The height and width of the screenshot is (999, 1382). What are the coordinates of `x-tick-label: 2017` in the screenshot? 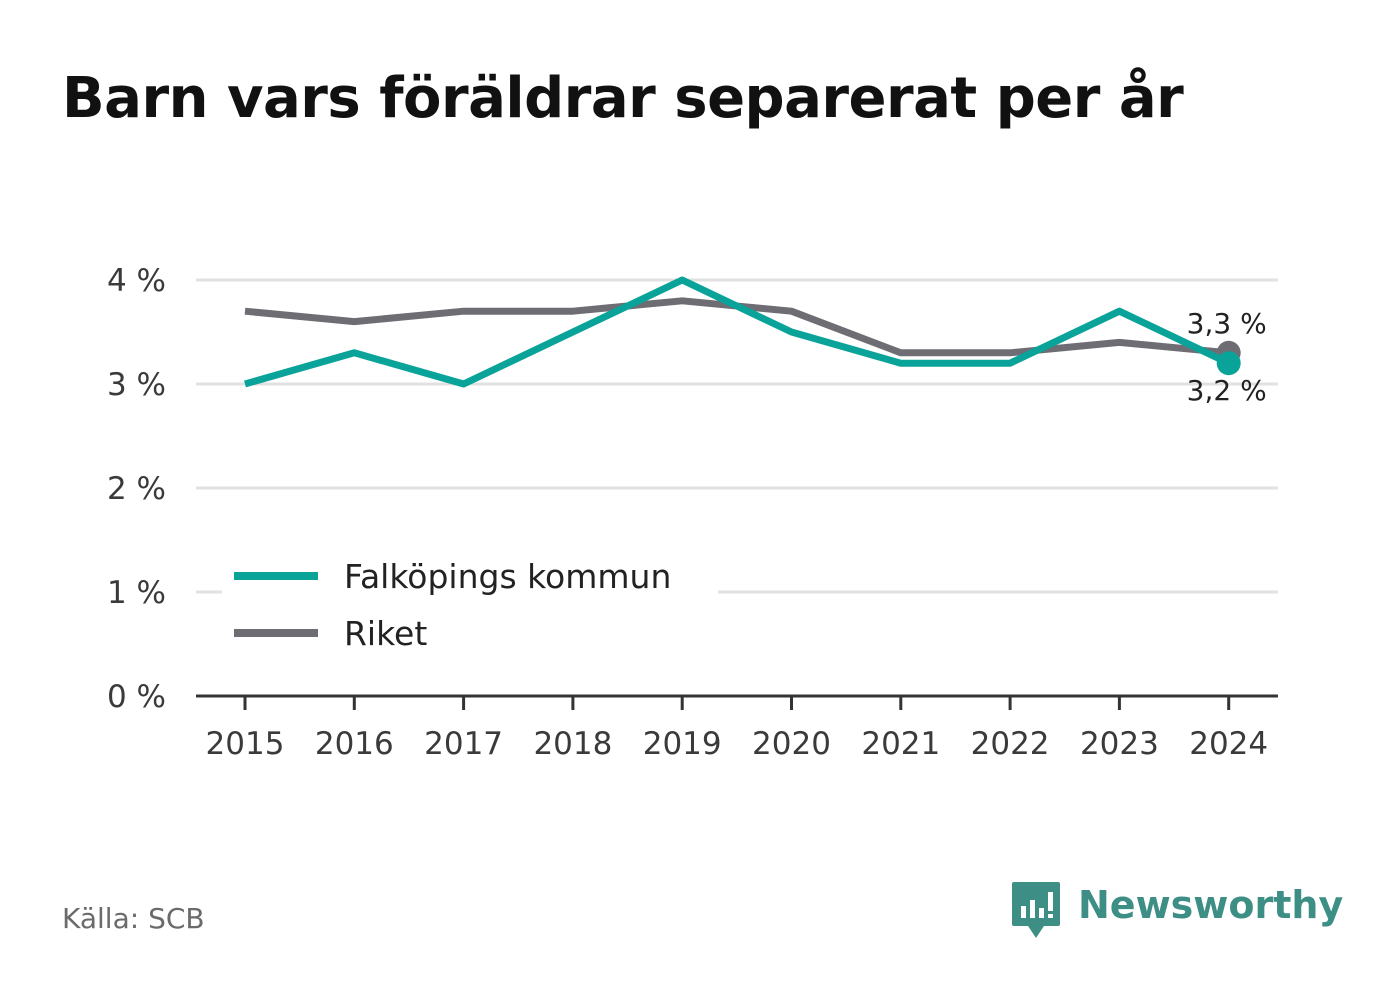 It's located at (463, 744).